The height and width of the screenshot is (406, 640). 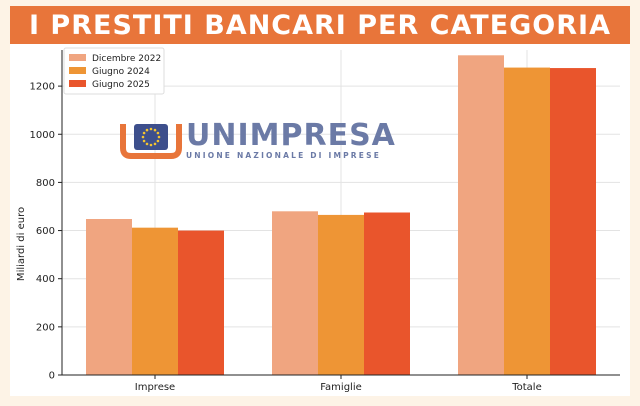 I want to click on unimpresa-logo: UNIMPRESA UNIONE NAZIONALE DI IMPRESE, so click(x=258, y=139).